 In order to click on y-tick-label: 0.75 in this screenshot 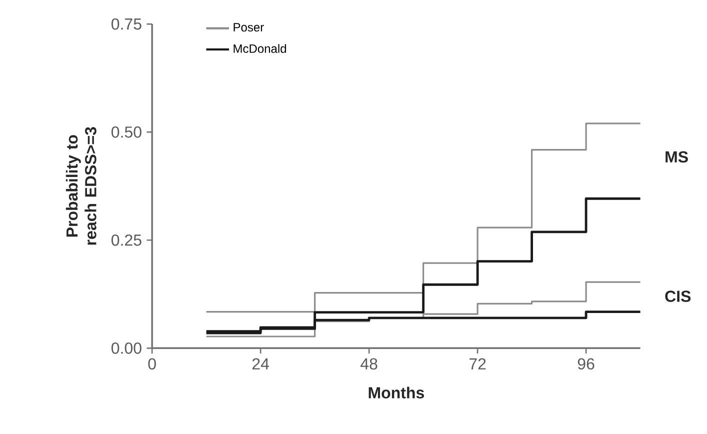, I will do `click(127, 24)`.